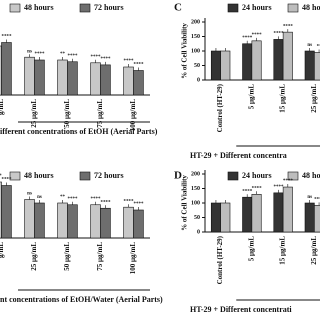 The height and width of the screenshot is (320, 320). I want to click on y-tick-label: 0, so click(198, 80).